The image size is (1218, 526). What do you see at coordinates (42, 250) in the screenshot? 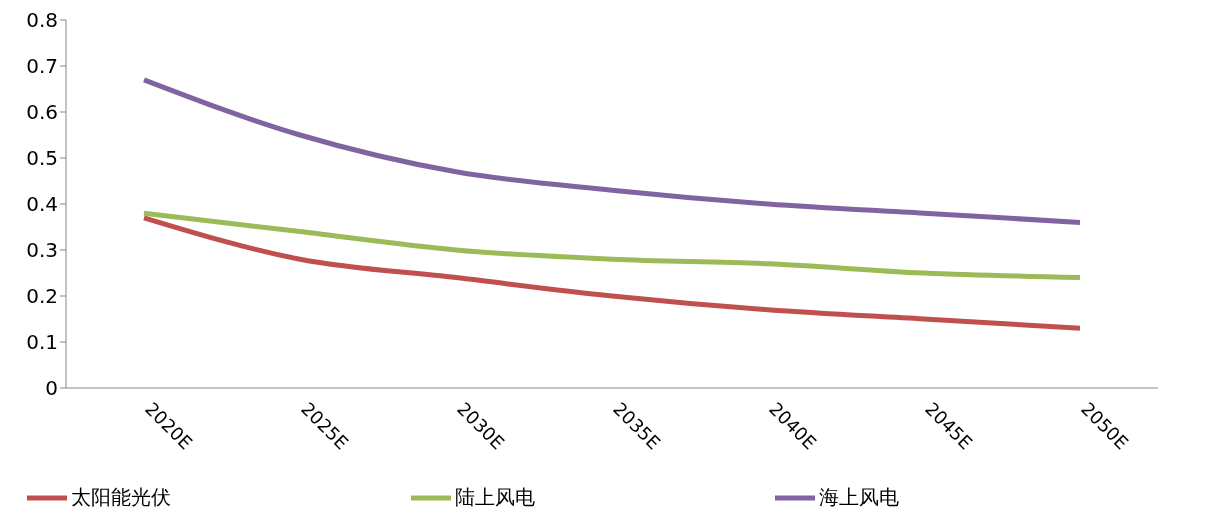
I see `y-tick-label: 0.3` at bounding box center [42, 250].